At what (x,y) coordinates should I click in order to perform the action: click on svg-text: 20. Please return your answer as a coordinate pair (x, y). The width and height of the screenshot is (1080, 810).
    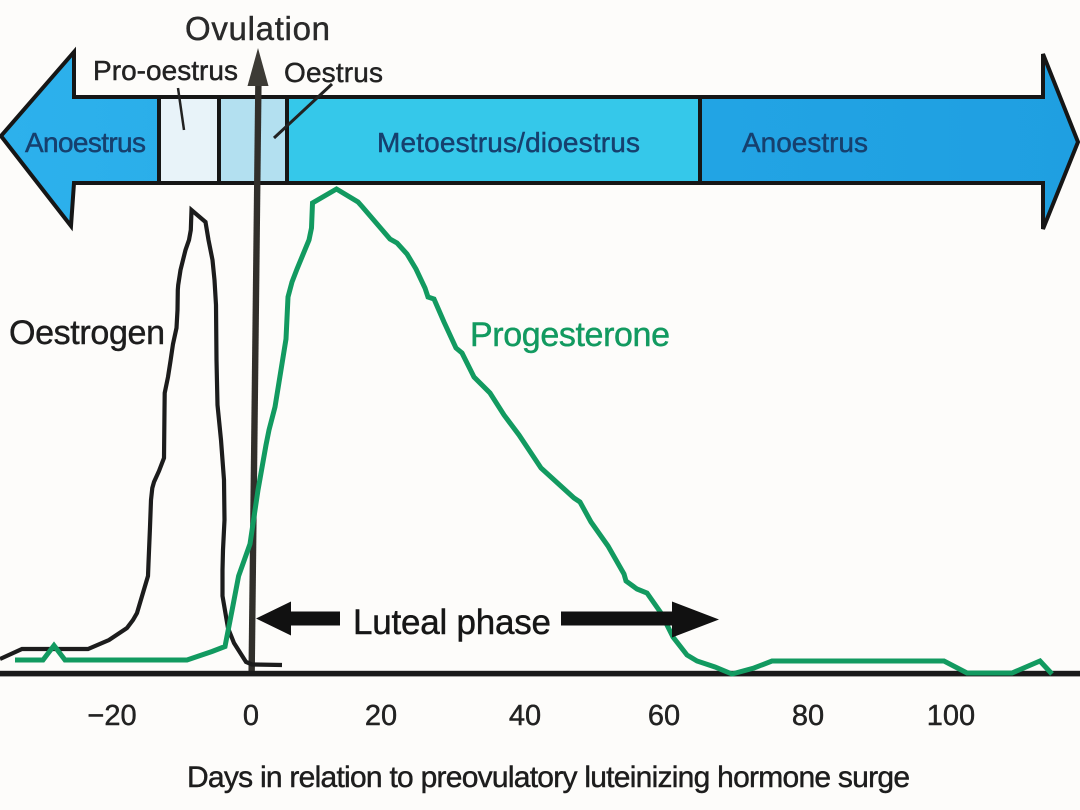
    Looking at the image, I should click on (381, 716).